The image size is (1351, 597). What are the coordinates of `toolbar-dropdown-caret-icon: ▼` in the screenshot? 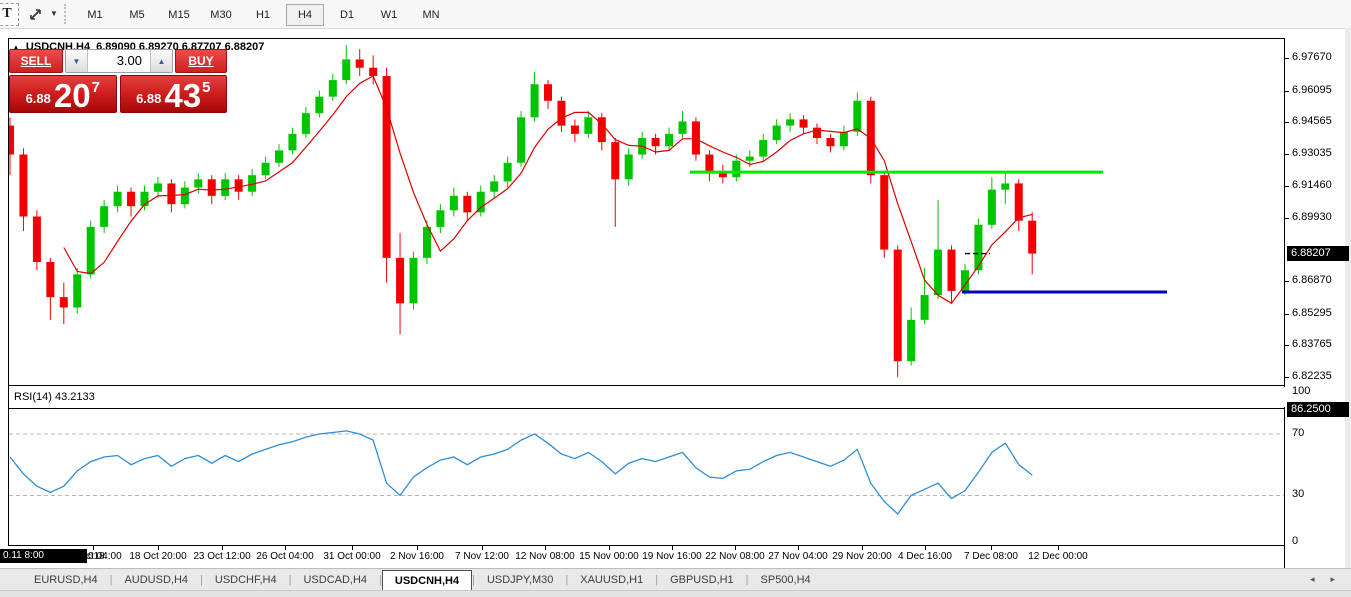 It's located at (54, 13).